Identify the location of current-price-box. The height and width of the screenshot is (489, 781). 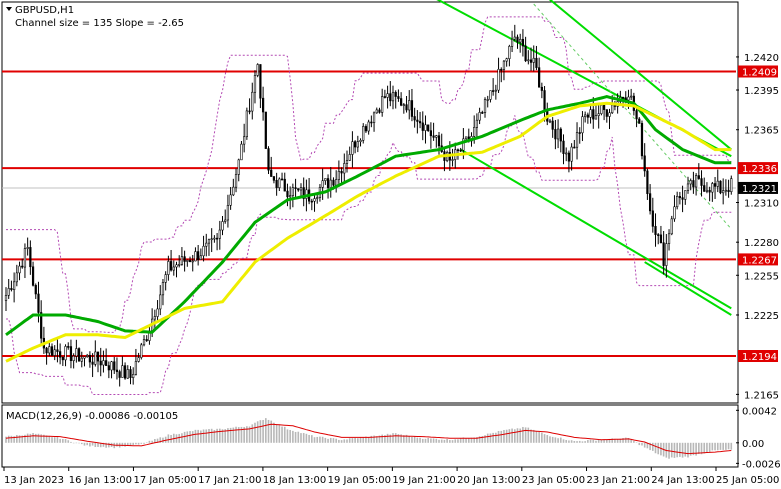
(758, 187).